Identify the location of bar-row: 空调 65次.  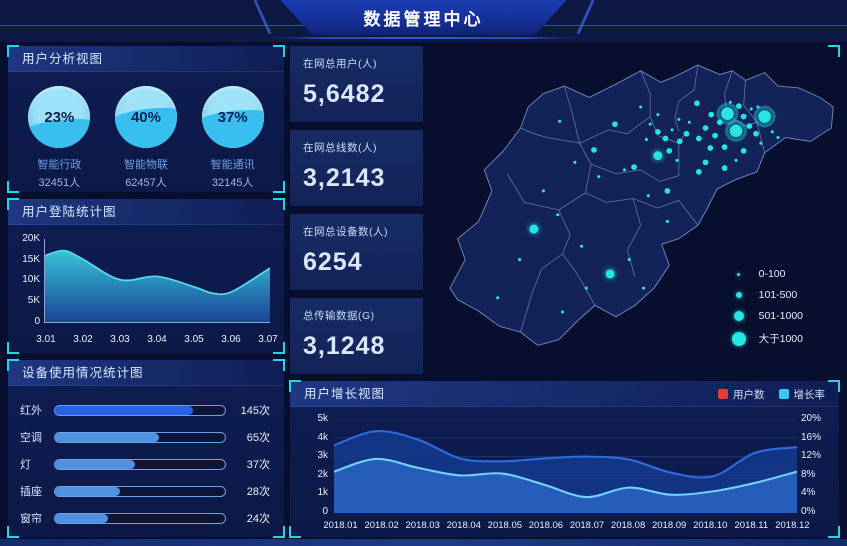
(145, 437).